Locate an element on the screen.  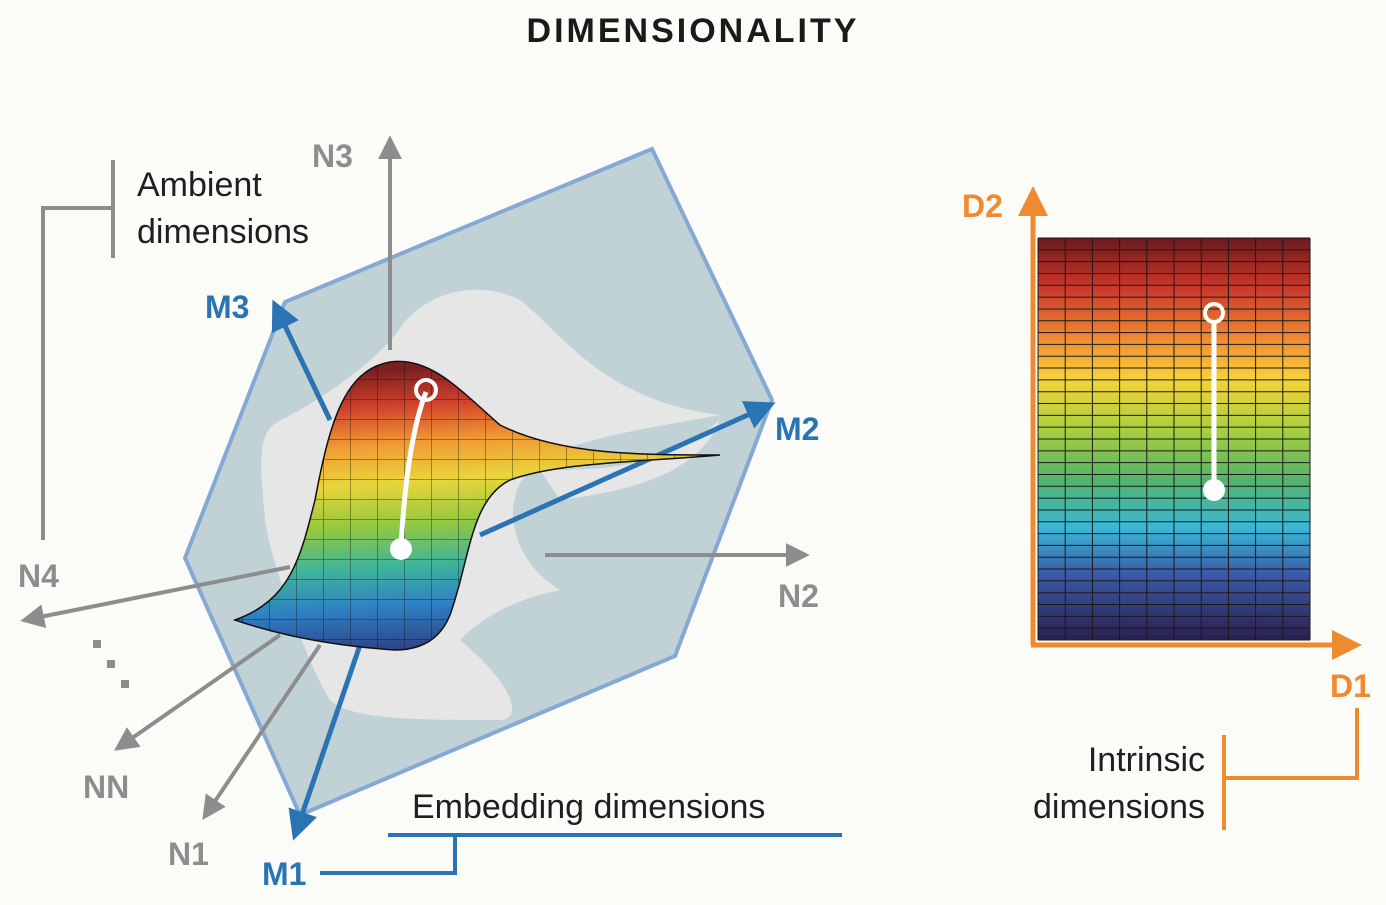
geodesic-end-marker is located at coordinates (401, 549).